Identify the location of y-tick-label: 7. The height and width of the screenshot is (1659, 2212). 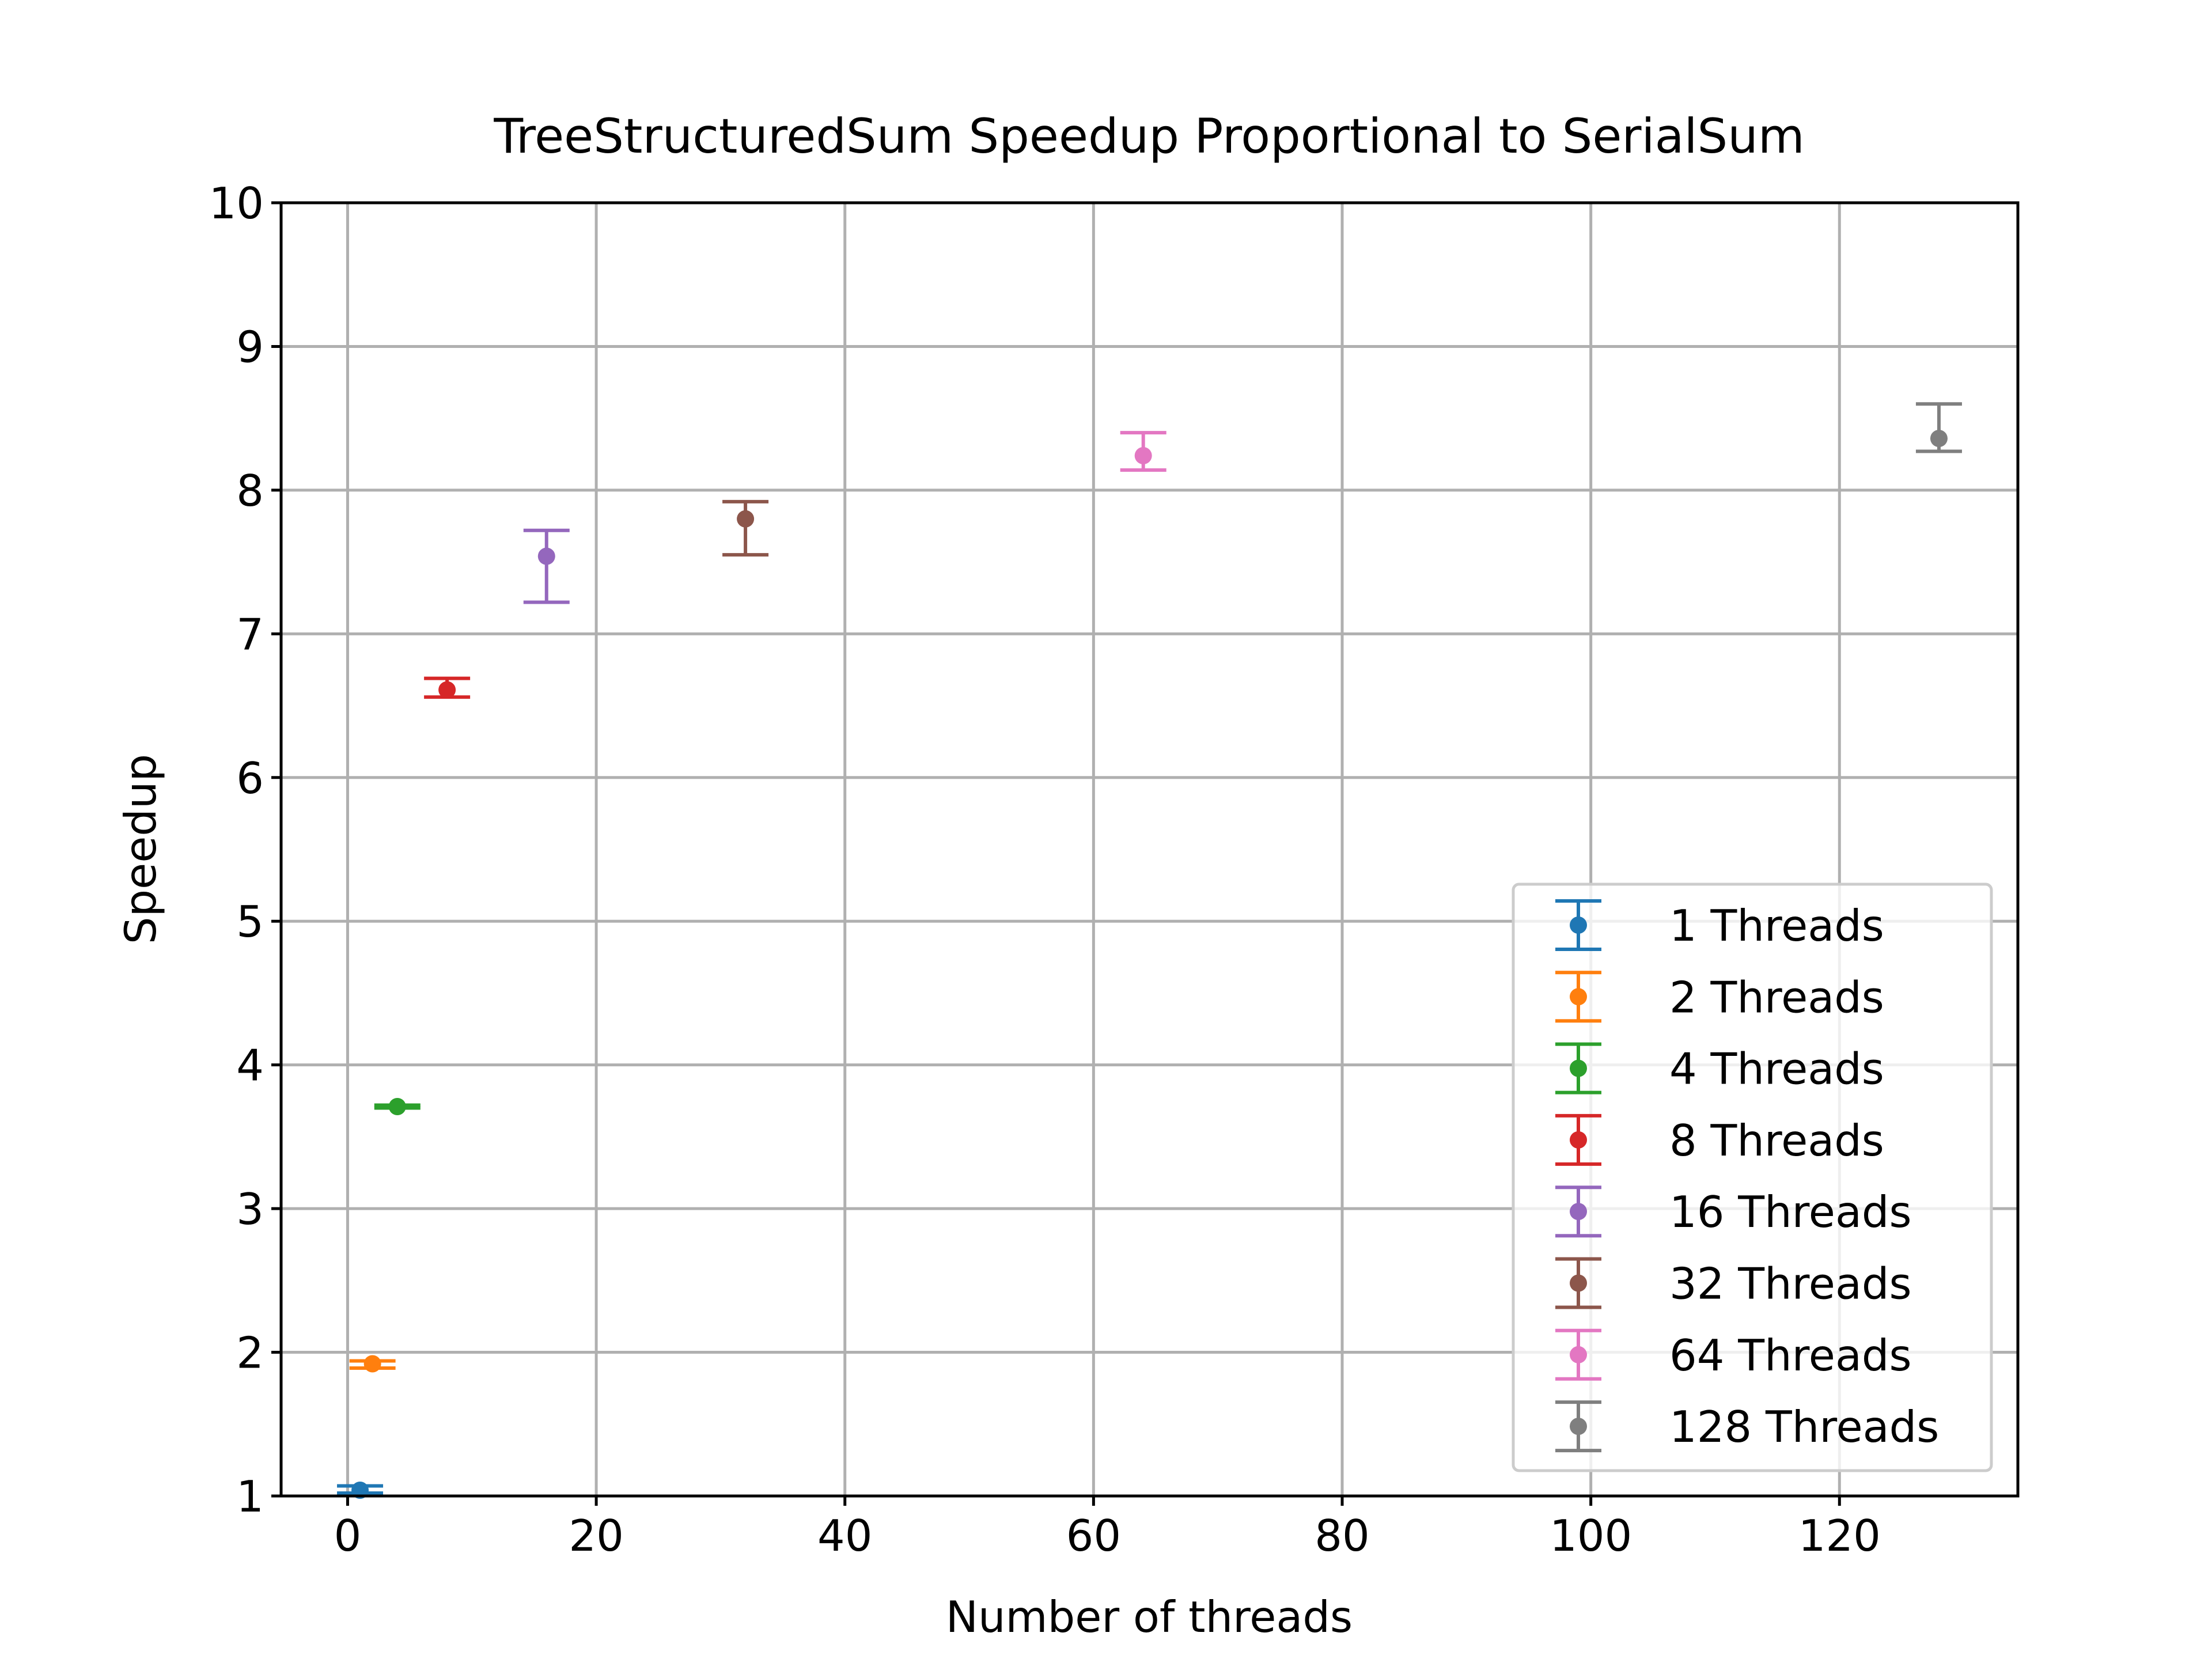
(250, 634).